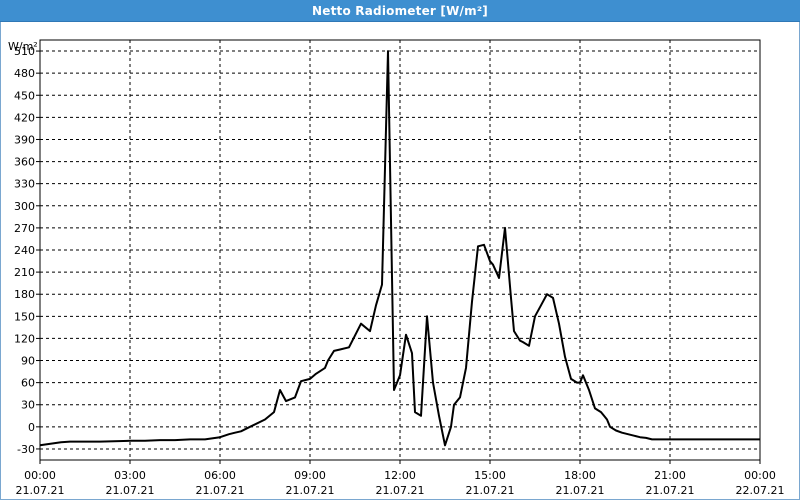  I want to click on chart-title-bar: Netto Radiometer [W/m²], so click(400, 11).